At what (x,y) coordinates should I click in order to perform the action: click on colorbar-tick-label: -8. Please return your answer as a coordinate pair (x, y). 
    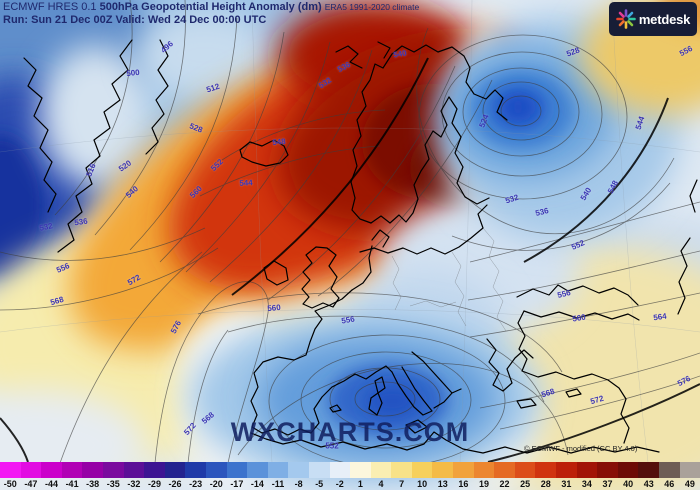
    Looking at the image, I should click on (298, 484).